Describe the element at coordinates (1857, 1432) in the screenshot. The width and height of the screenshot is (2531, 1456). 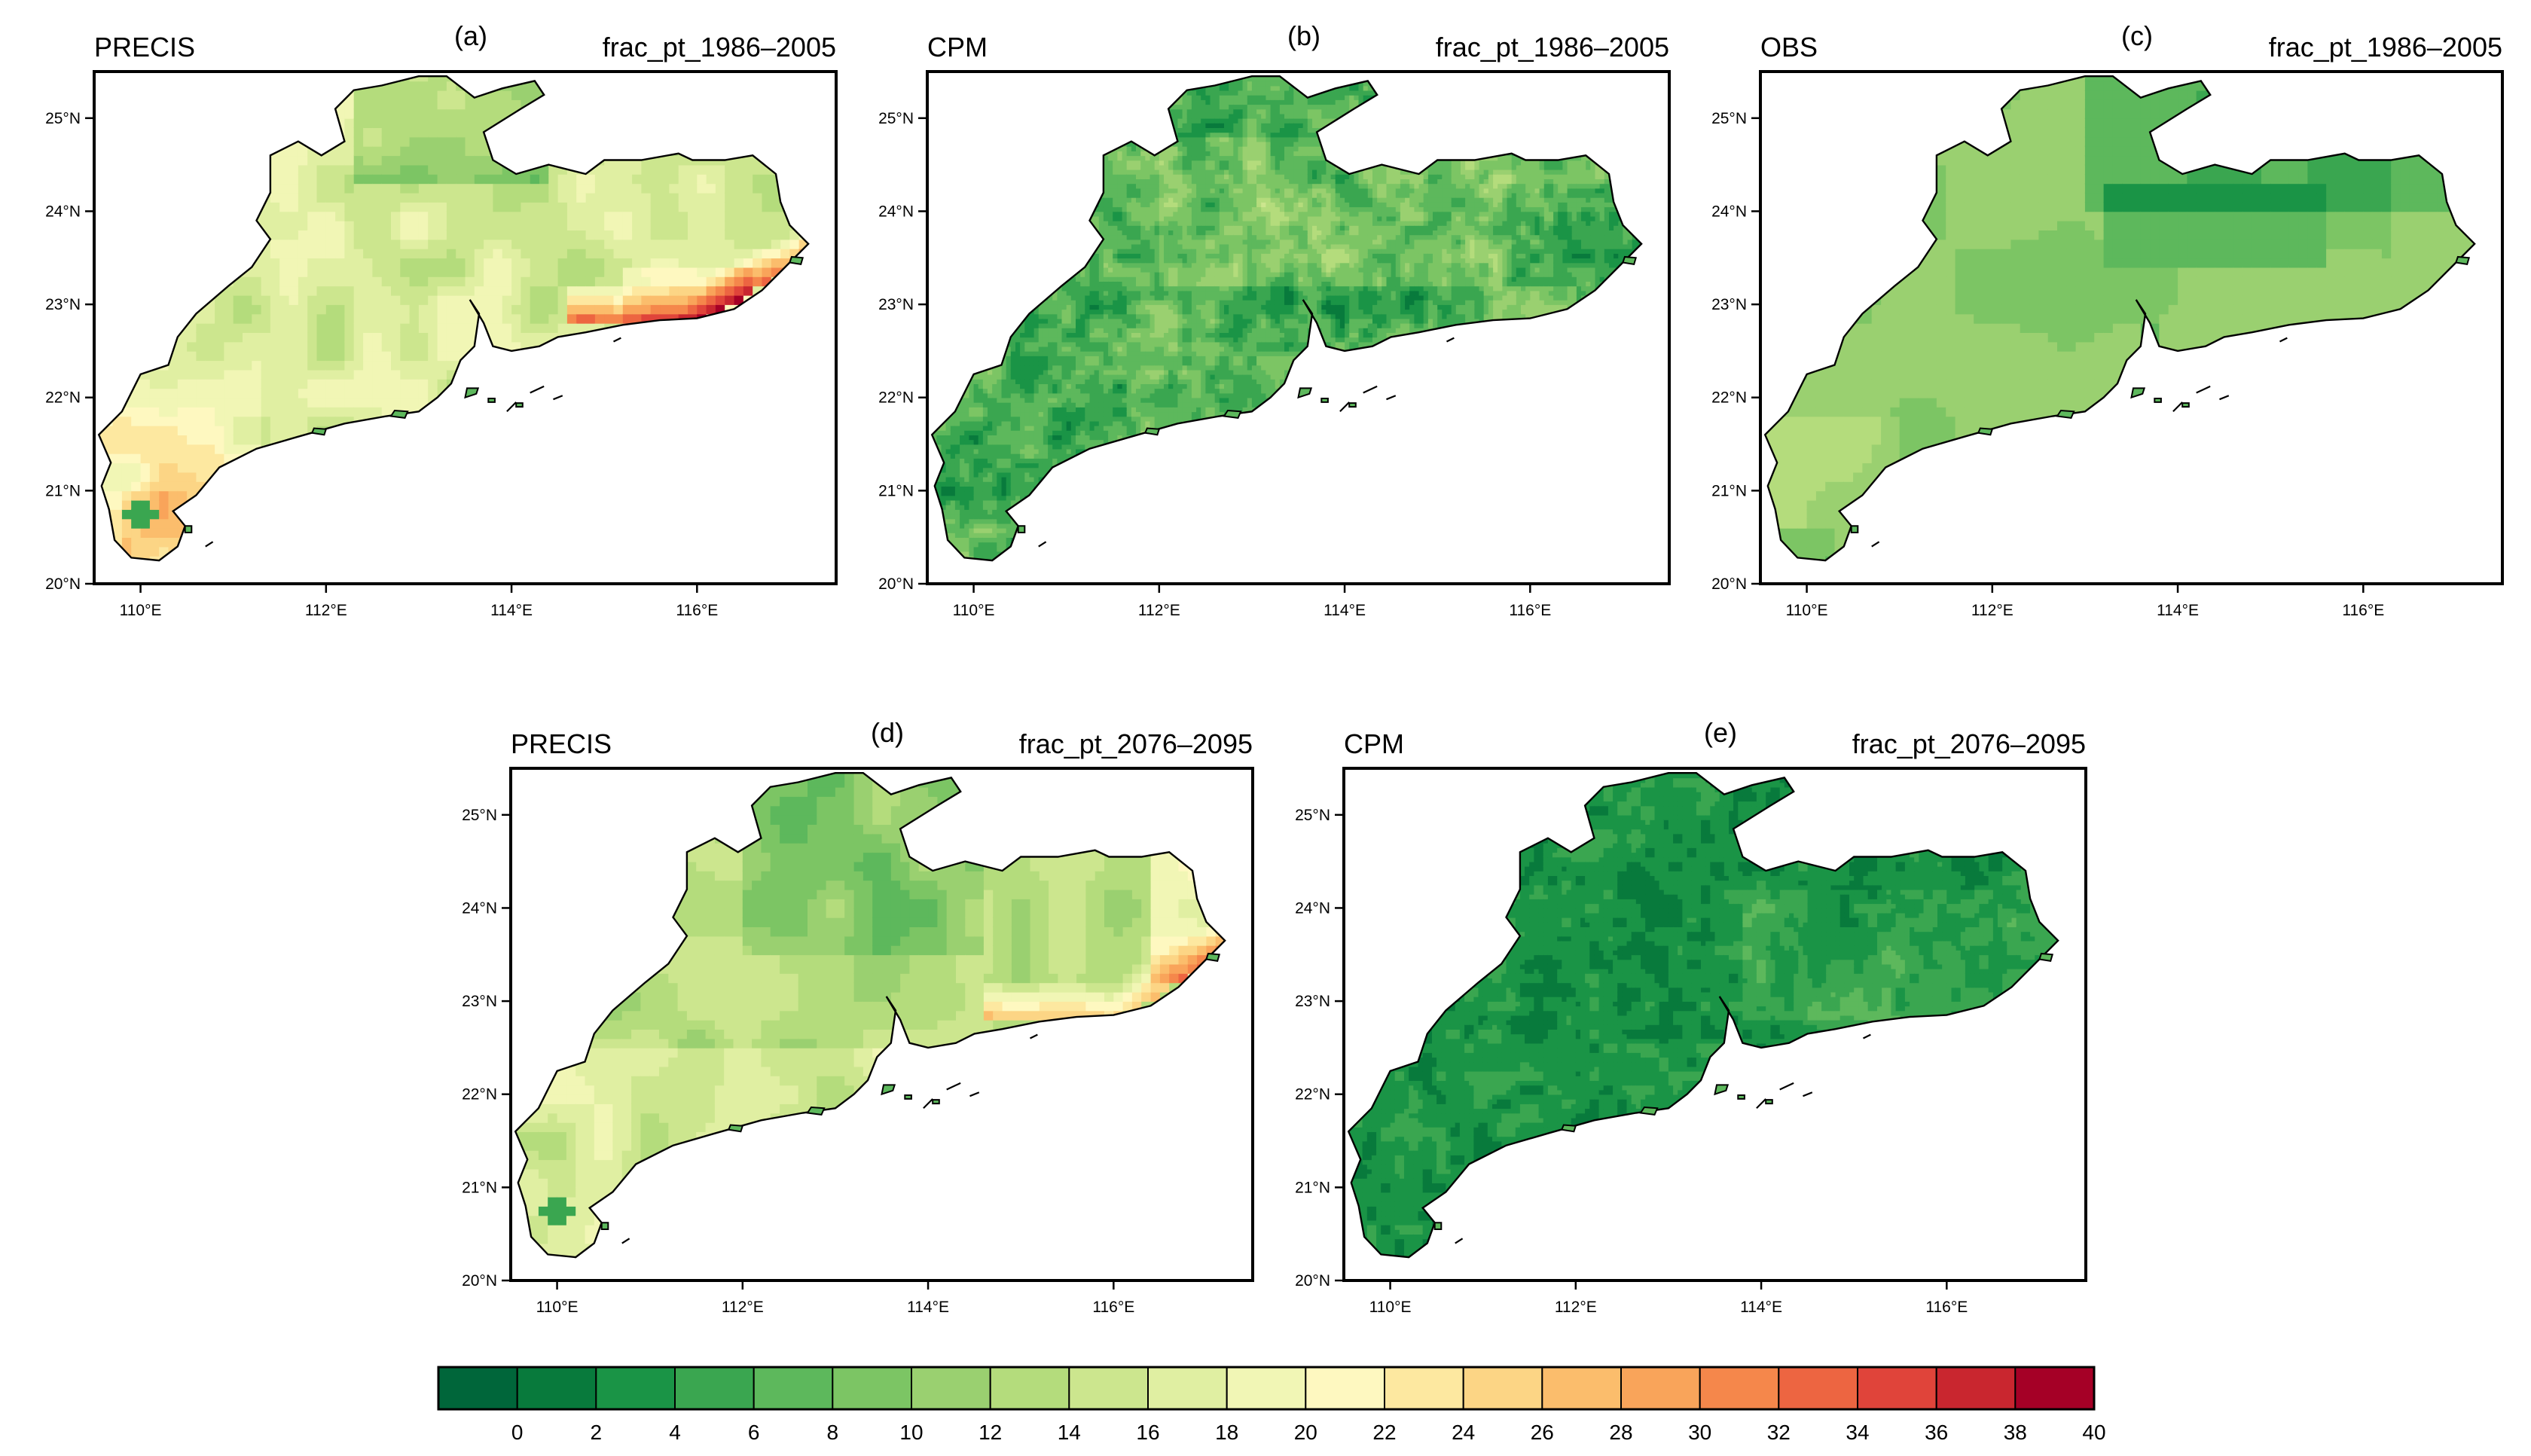
I see `colorbar-label: 34` at that location.